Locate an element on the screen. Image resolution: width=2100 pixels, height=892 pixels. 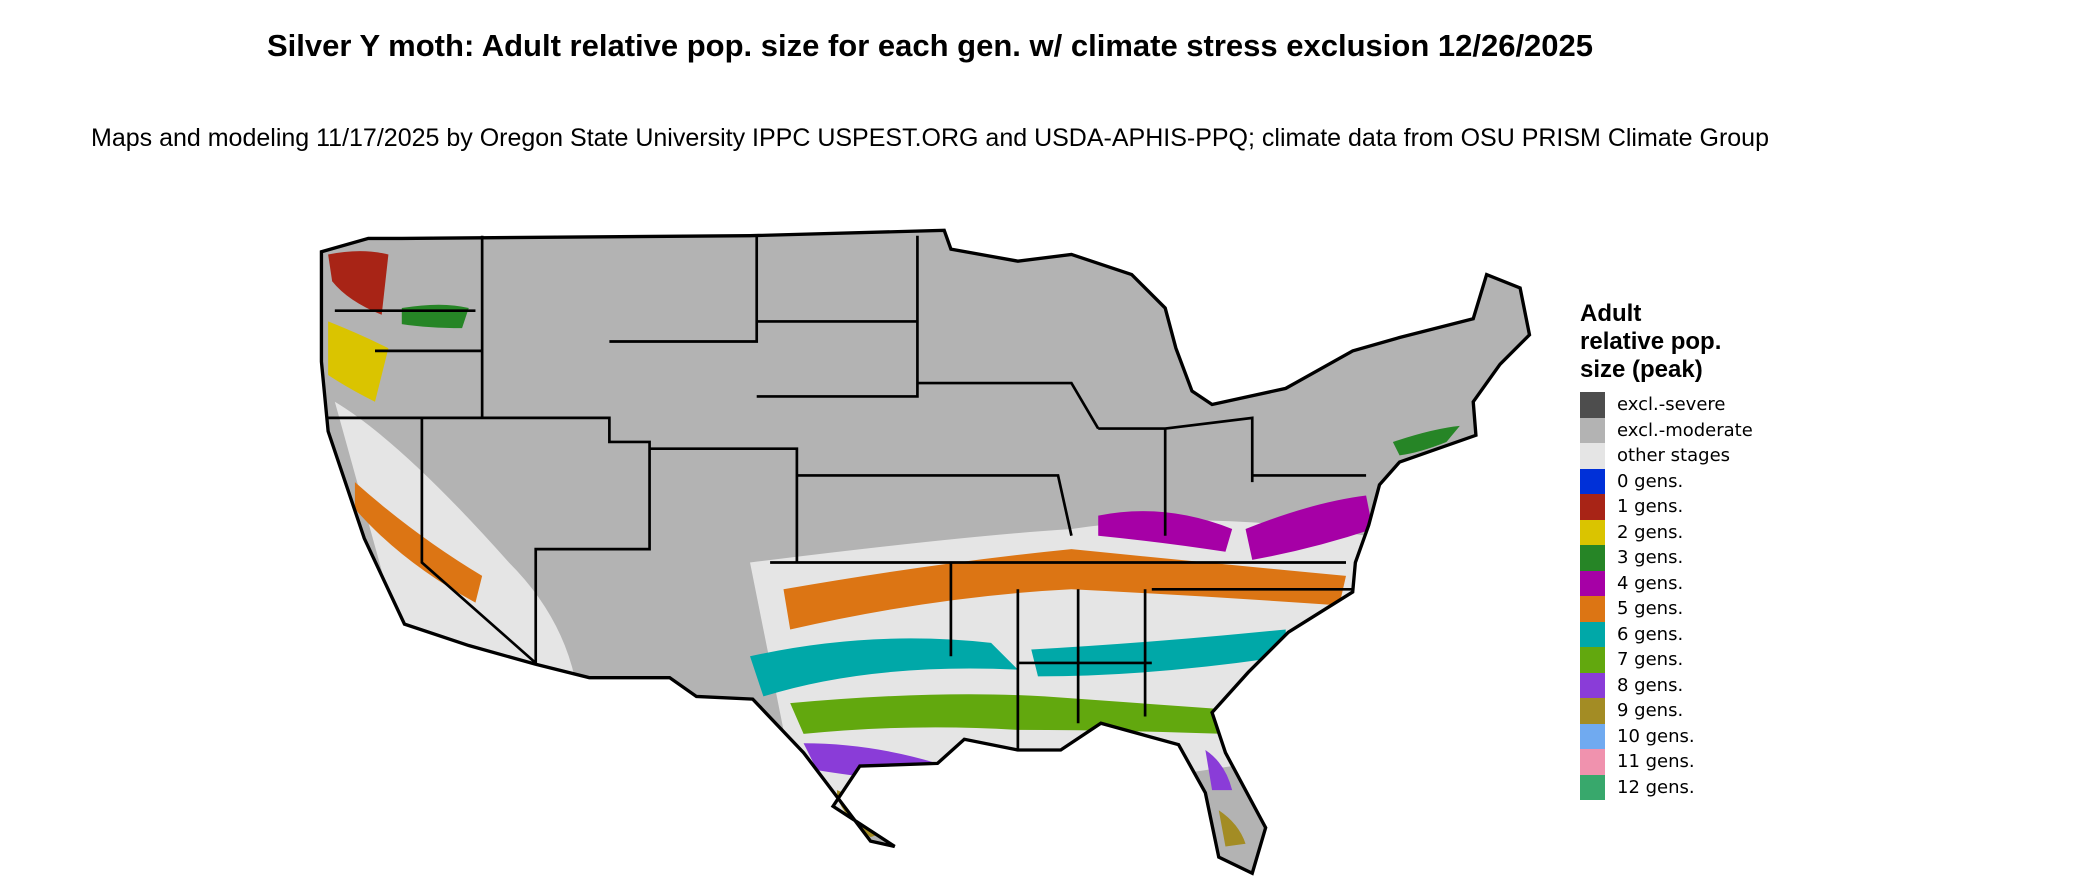
region-9-gens is located at coordinates (1041, 818).